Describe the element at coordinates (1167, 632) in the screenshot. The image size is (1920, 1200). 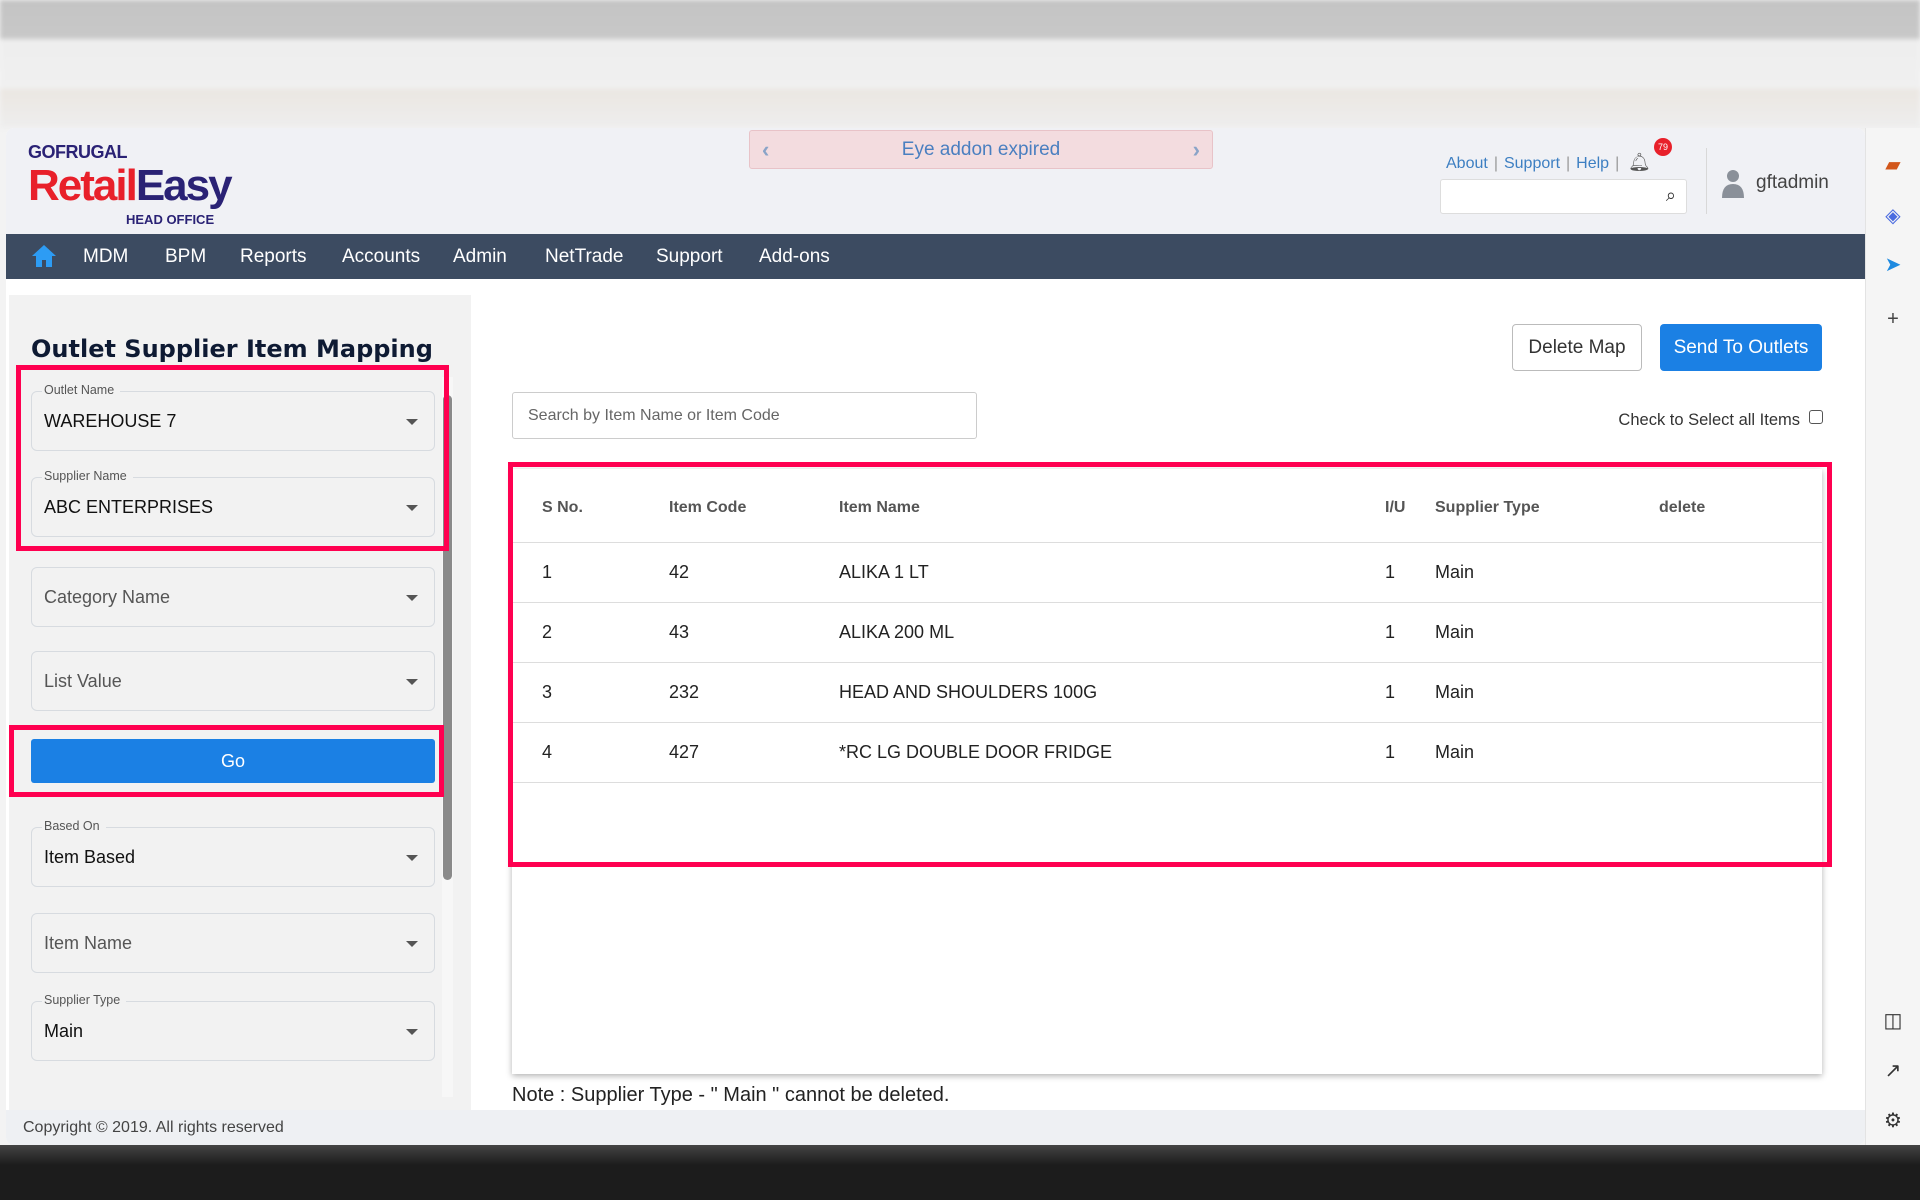
I see `table-row: 2 43 ALIKA 200 ML 1 Main` at that location.